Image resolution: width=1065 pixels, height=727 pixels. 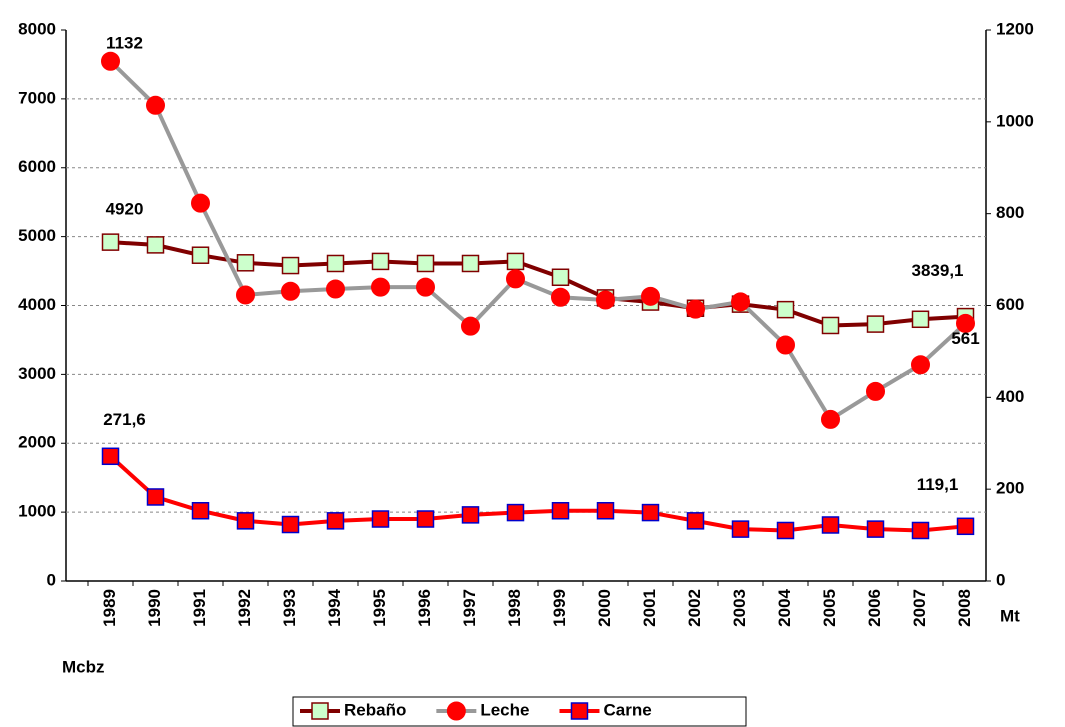 What do you see at coordinates (964, 608) in the screenshot?
I see `x-tick-label: 2008` at bounding box center [964, 608].